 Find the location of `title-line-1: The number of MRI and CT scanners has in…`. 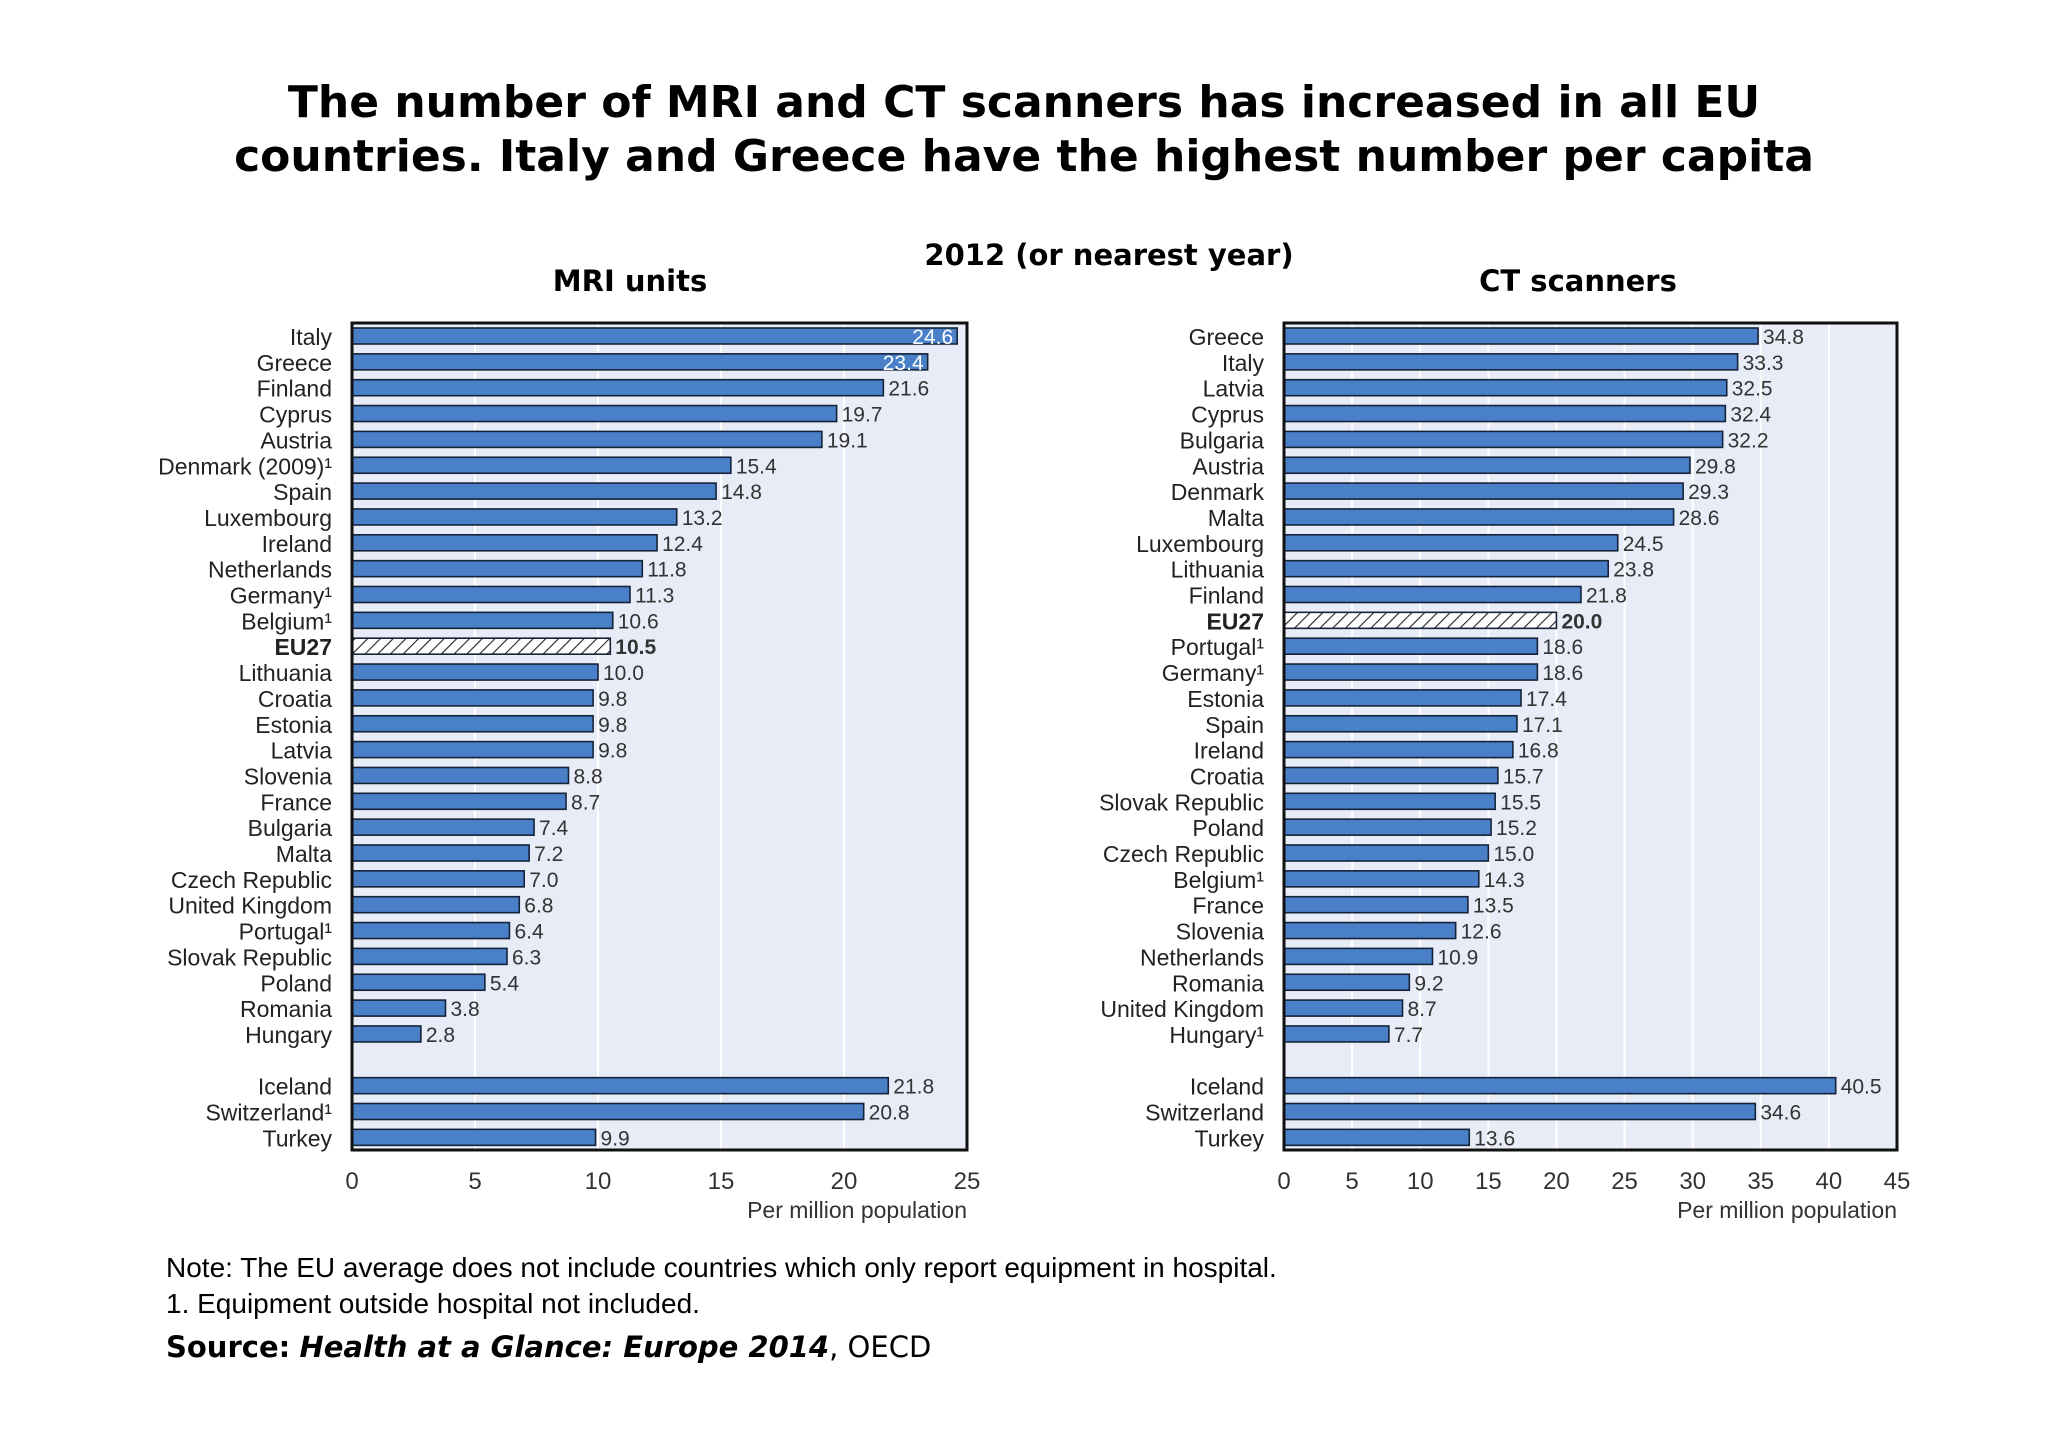

title-line-1: The number of MRI and CT scanners has in… is located at coordinates (1024, 102).